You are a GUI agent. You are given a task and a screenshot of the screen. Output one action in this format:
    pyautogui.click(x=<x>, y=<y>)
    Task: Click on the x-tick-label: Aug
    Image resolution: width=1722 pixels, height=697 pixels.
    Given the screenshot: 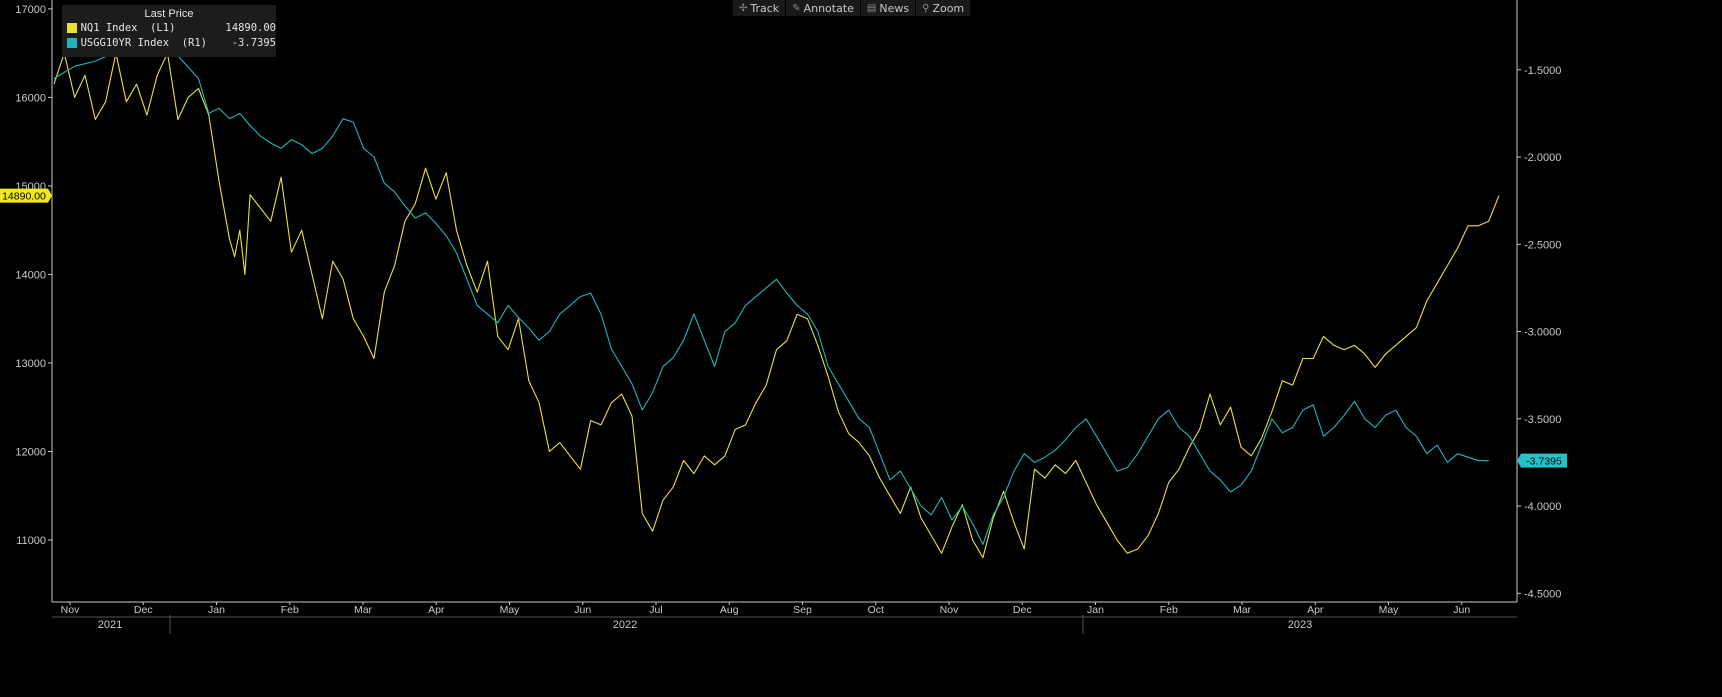 What is the action you would take?
    pyautogui.click(x=729, y=610)
    